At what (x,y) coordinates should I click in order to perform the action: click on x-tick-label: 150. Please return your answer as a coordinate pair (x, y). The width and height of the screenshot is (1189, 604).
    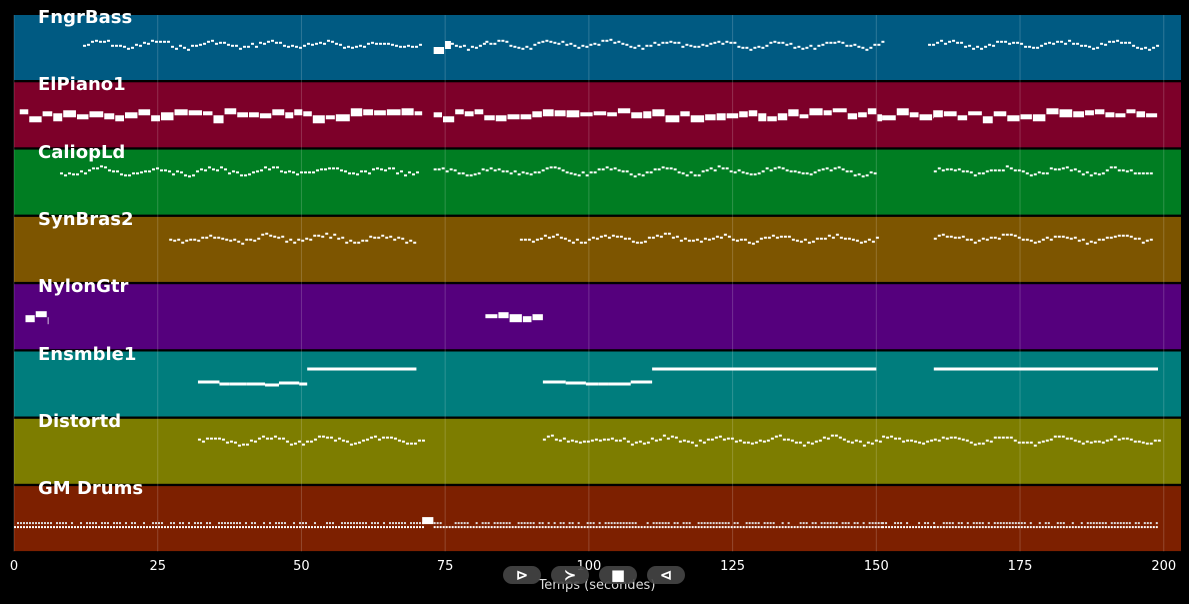
    Looking at the image, I should click on (876, 566).